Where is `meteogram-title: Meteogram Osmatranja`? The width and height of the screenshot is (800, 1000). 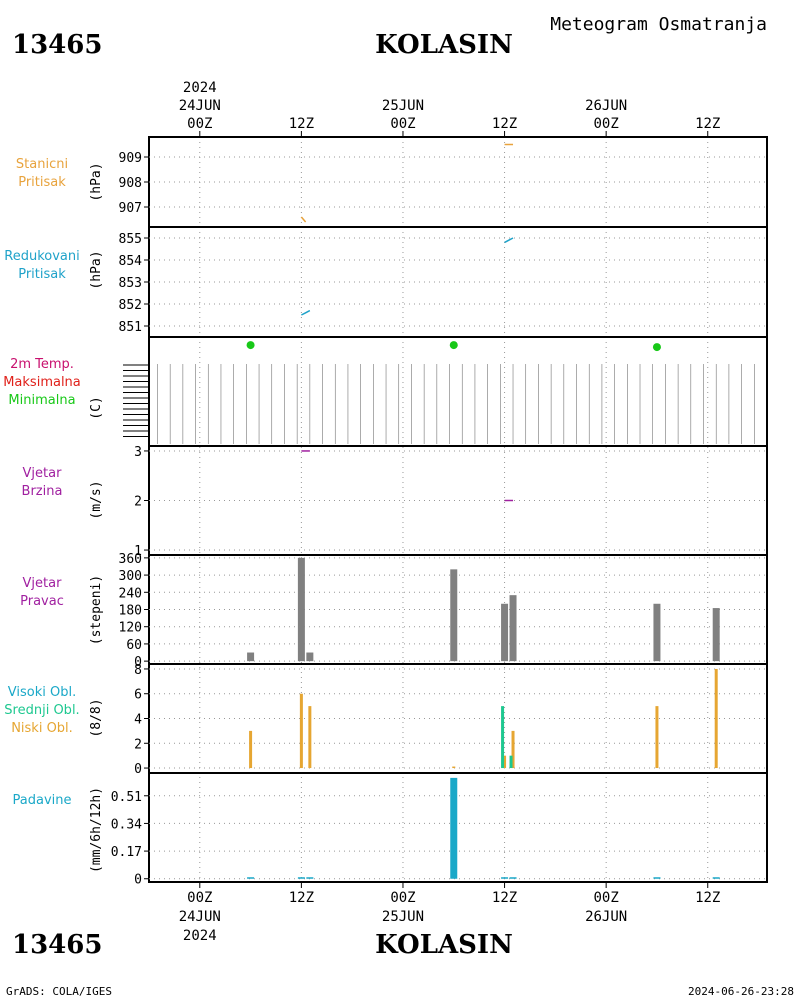
meteogram-title: Meteogram Osmatranja is located at coordinates (658, 24).